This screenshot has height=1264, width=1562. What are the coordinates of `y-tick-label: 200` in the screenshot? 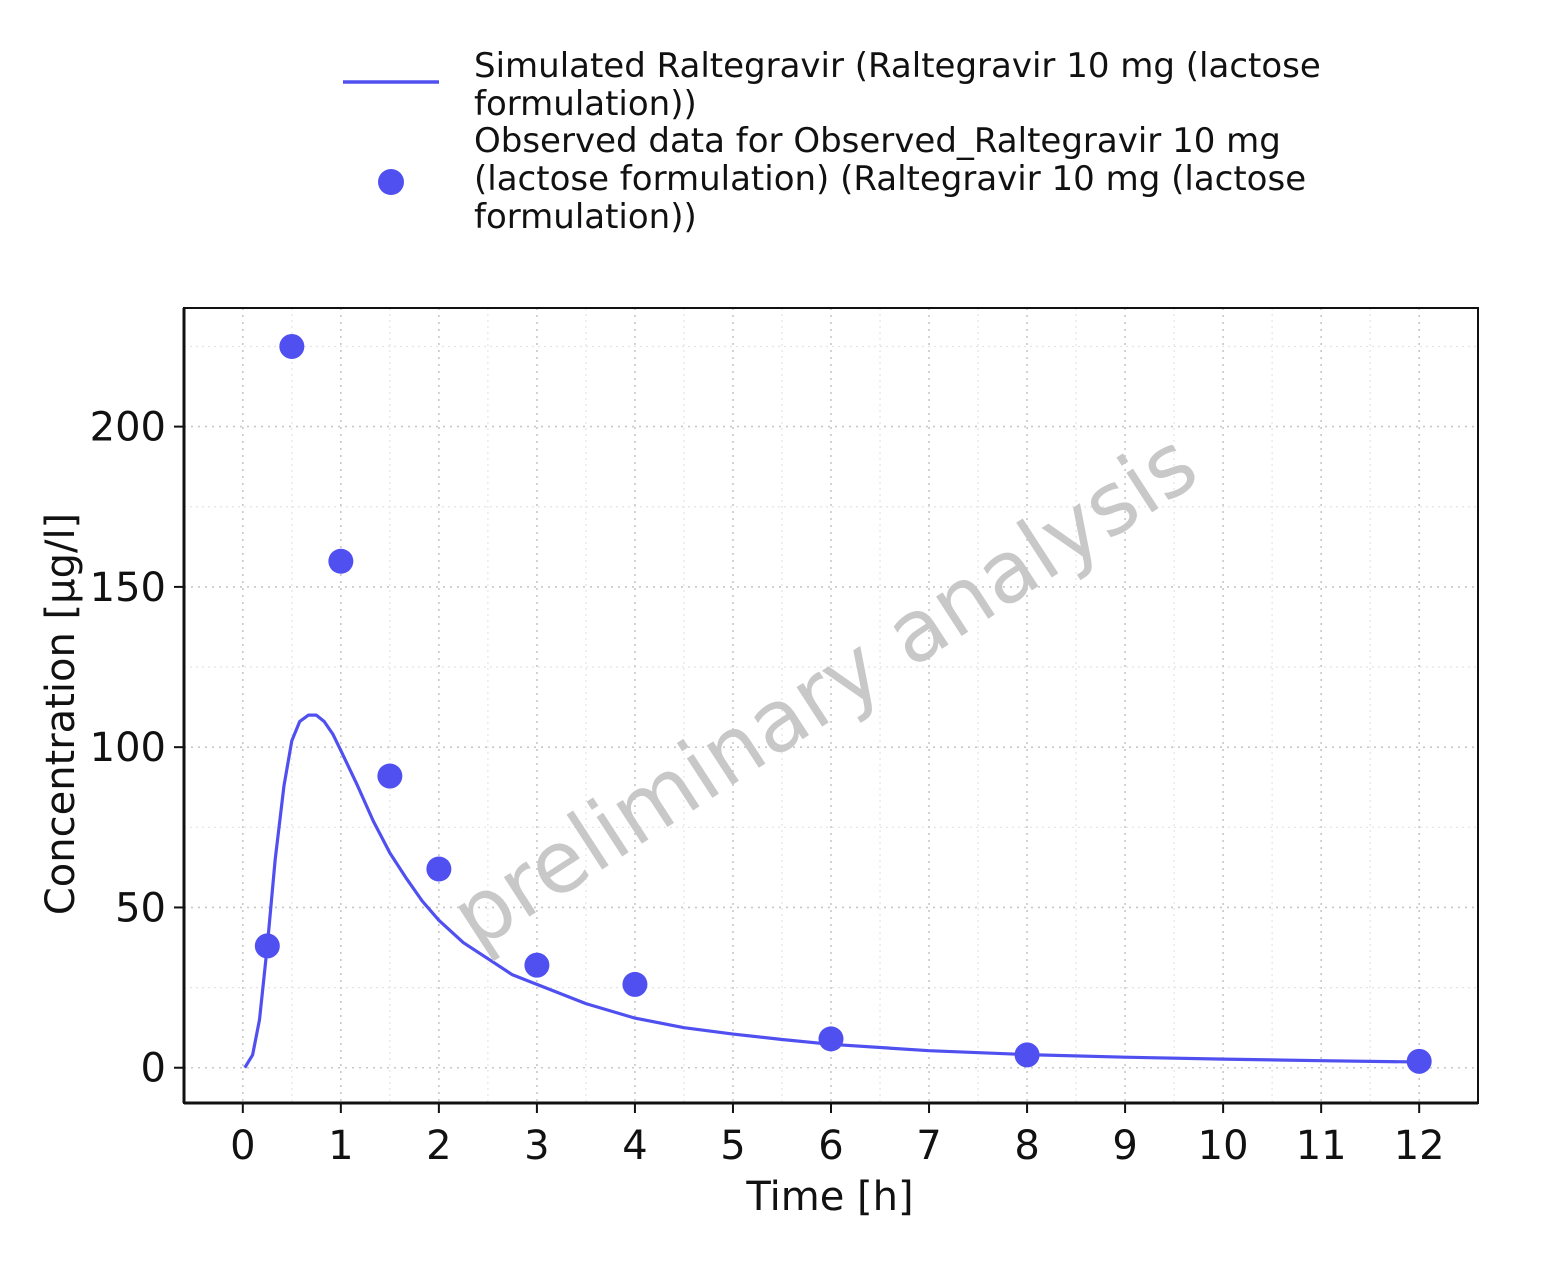 It's located at (128, 428).